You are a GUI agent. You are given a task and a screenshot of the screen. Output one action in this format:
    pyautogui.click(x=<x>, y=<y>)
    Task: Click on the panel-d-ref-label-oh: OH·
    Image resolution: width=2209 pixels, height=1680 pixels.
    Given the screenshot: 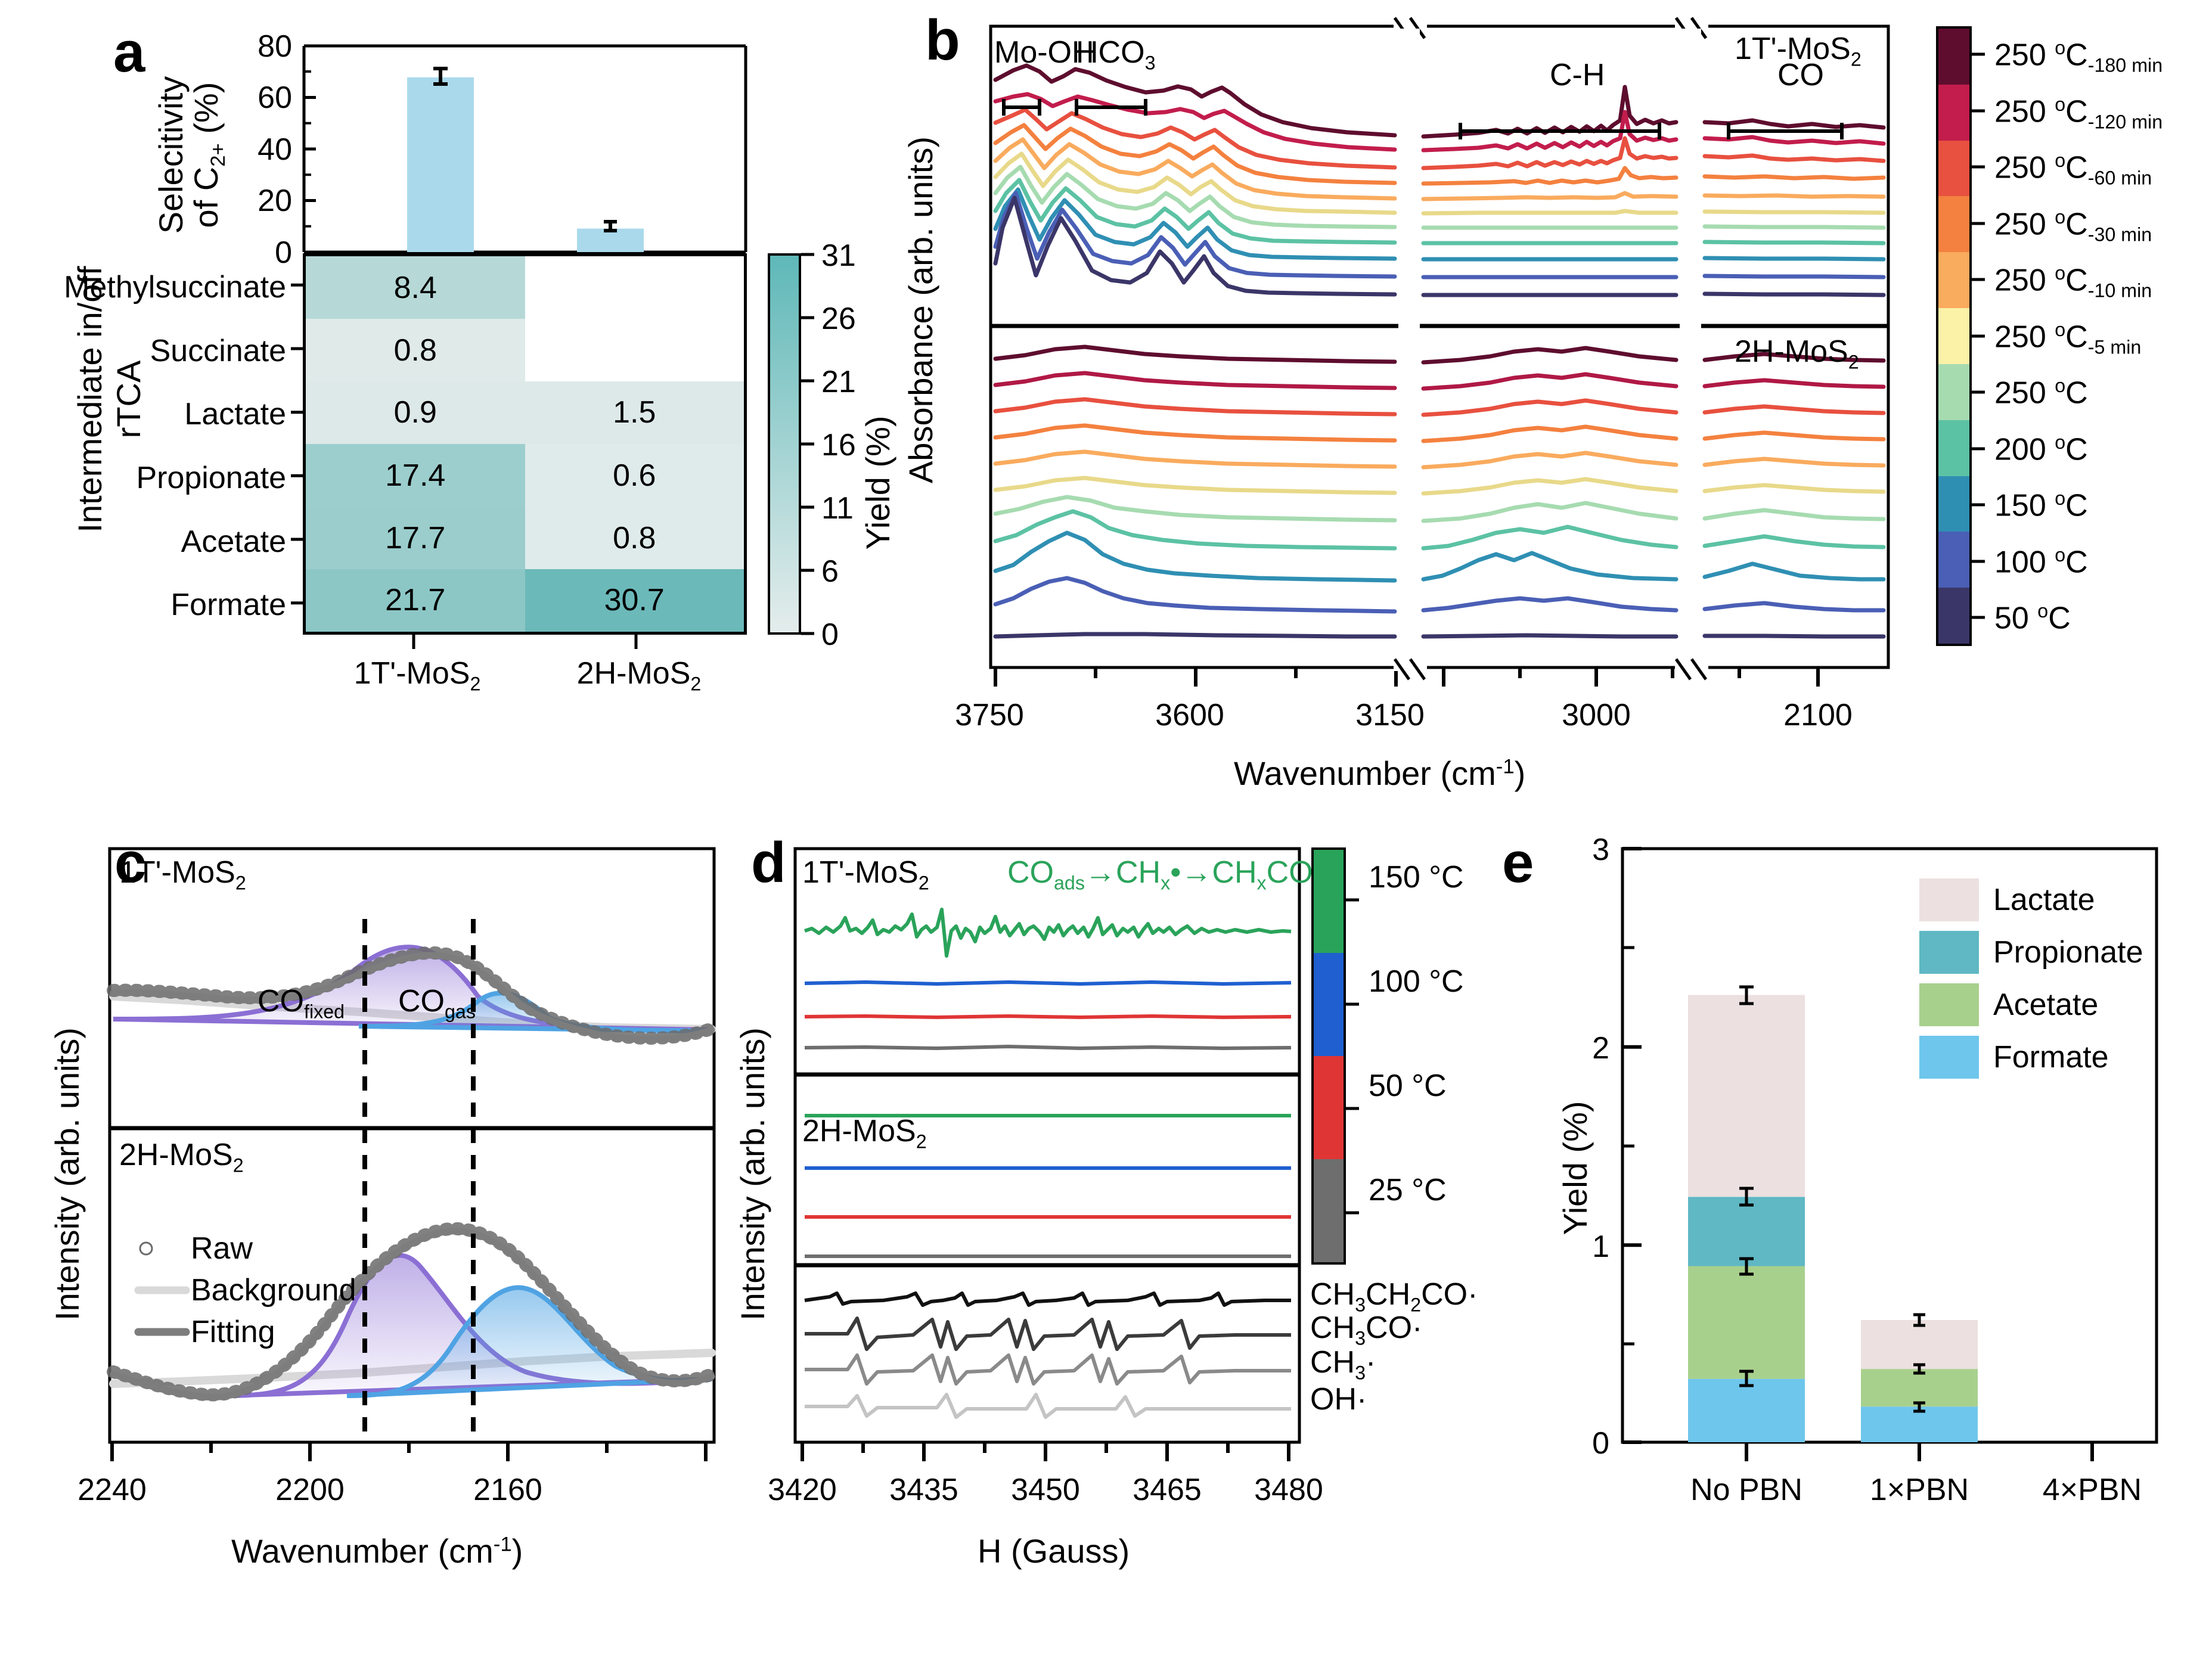 What is the action you would take?
    pyautogui.click(x=1338, y=1400)
    